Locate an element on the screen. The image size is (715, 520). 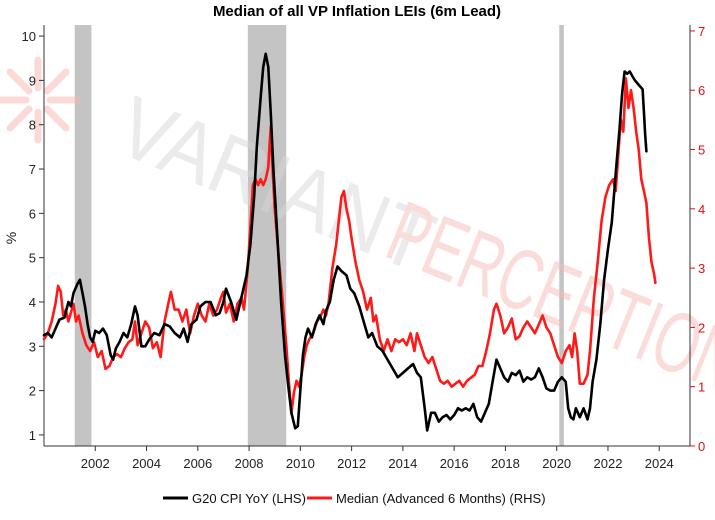
y-tick-label-left: 5 is located at coordinates (32, 258).